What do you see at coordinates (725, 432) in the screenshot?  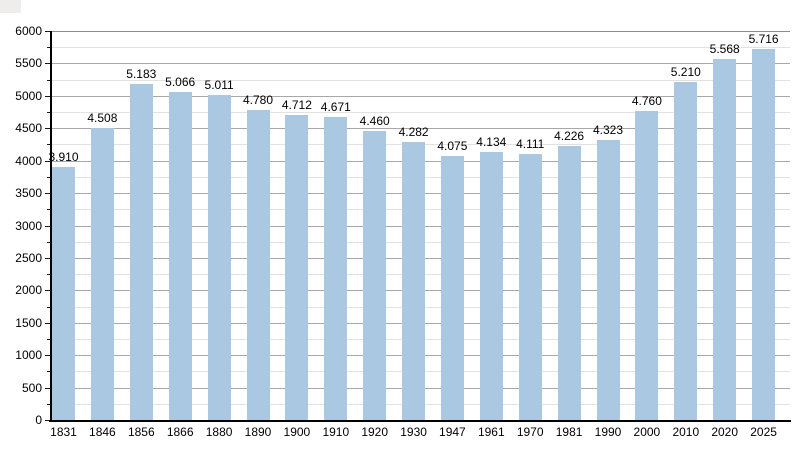 I see `x-axis-label: 2020` at bounding box center [725, 432].